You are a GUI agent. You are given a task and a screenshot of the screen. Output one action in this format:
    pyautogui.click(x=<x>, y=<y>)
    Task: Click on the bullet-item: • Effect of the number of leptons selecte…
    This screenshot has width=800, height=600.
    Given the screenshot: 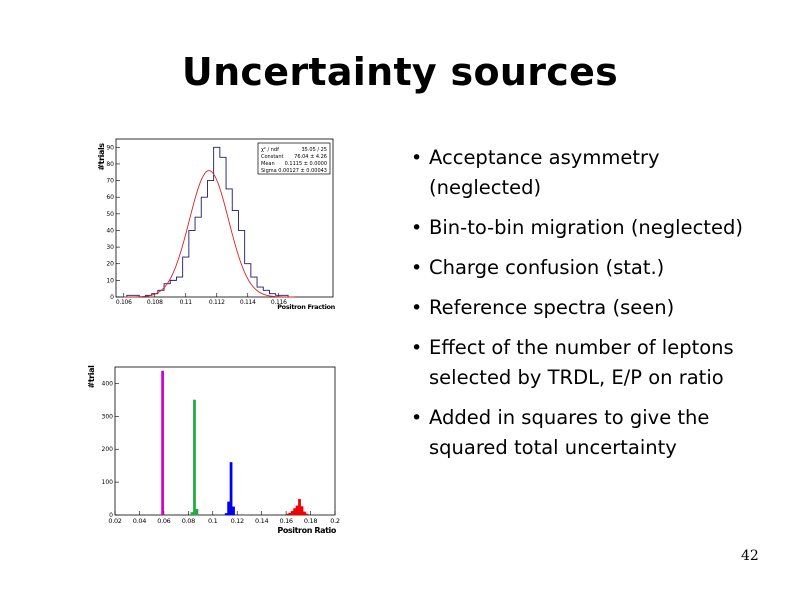 What is the action you would take?
    pyautogui.click(x=590, y=363)
    